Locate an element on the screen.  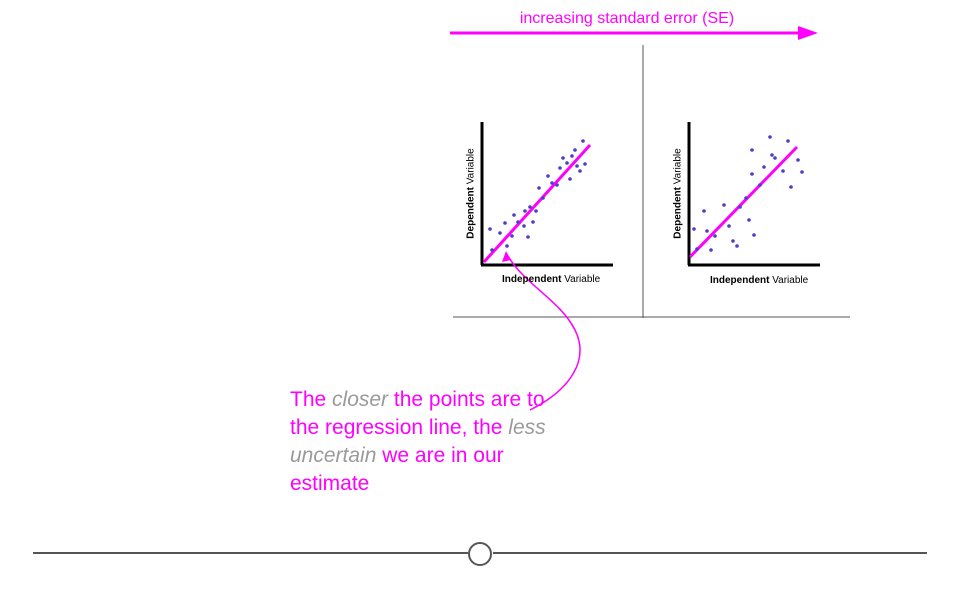
callout-pointer is located at coordinates (541, 331).